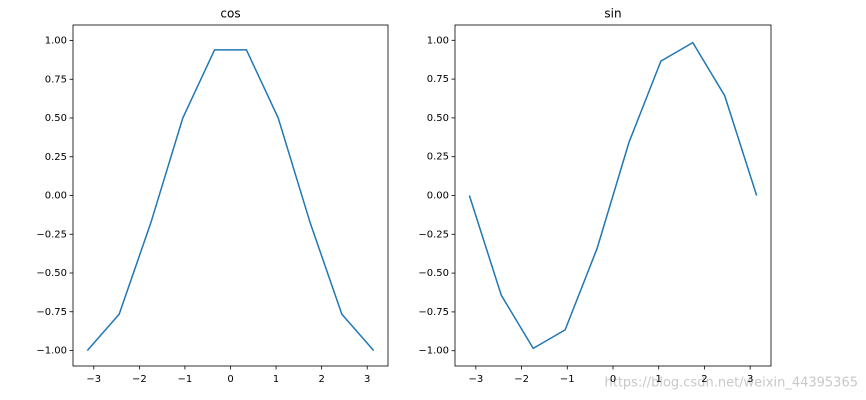  What do you see at coordinates (731, 383) in the screenshot?
I see `watermark: https://blog.csdn.net/weixin_44395365` at bounding box center [731, 383].